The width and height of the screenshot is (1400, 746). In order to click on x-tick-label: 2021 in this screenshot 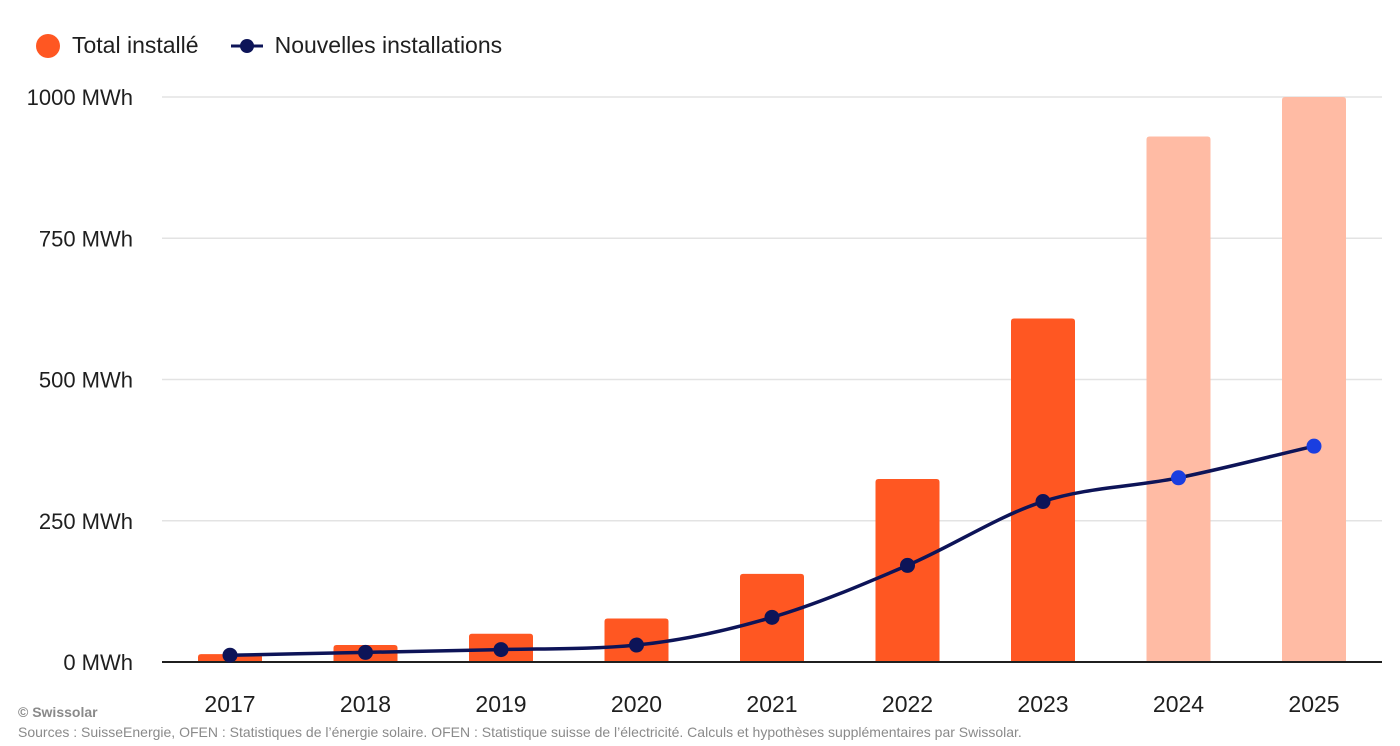, I will do `click(771, 704)`.